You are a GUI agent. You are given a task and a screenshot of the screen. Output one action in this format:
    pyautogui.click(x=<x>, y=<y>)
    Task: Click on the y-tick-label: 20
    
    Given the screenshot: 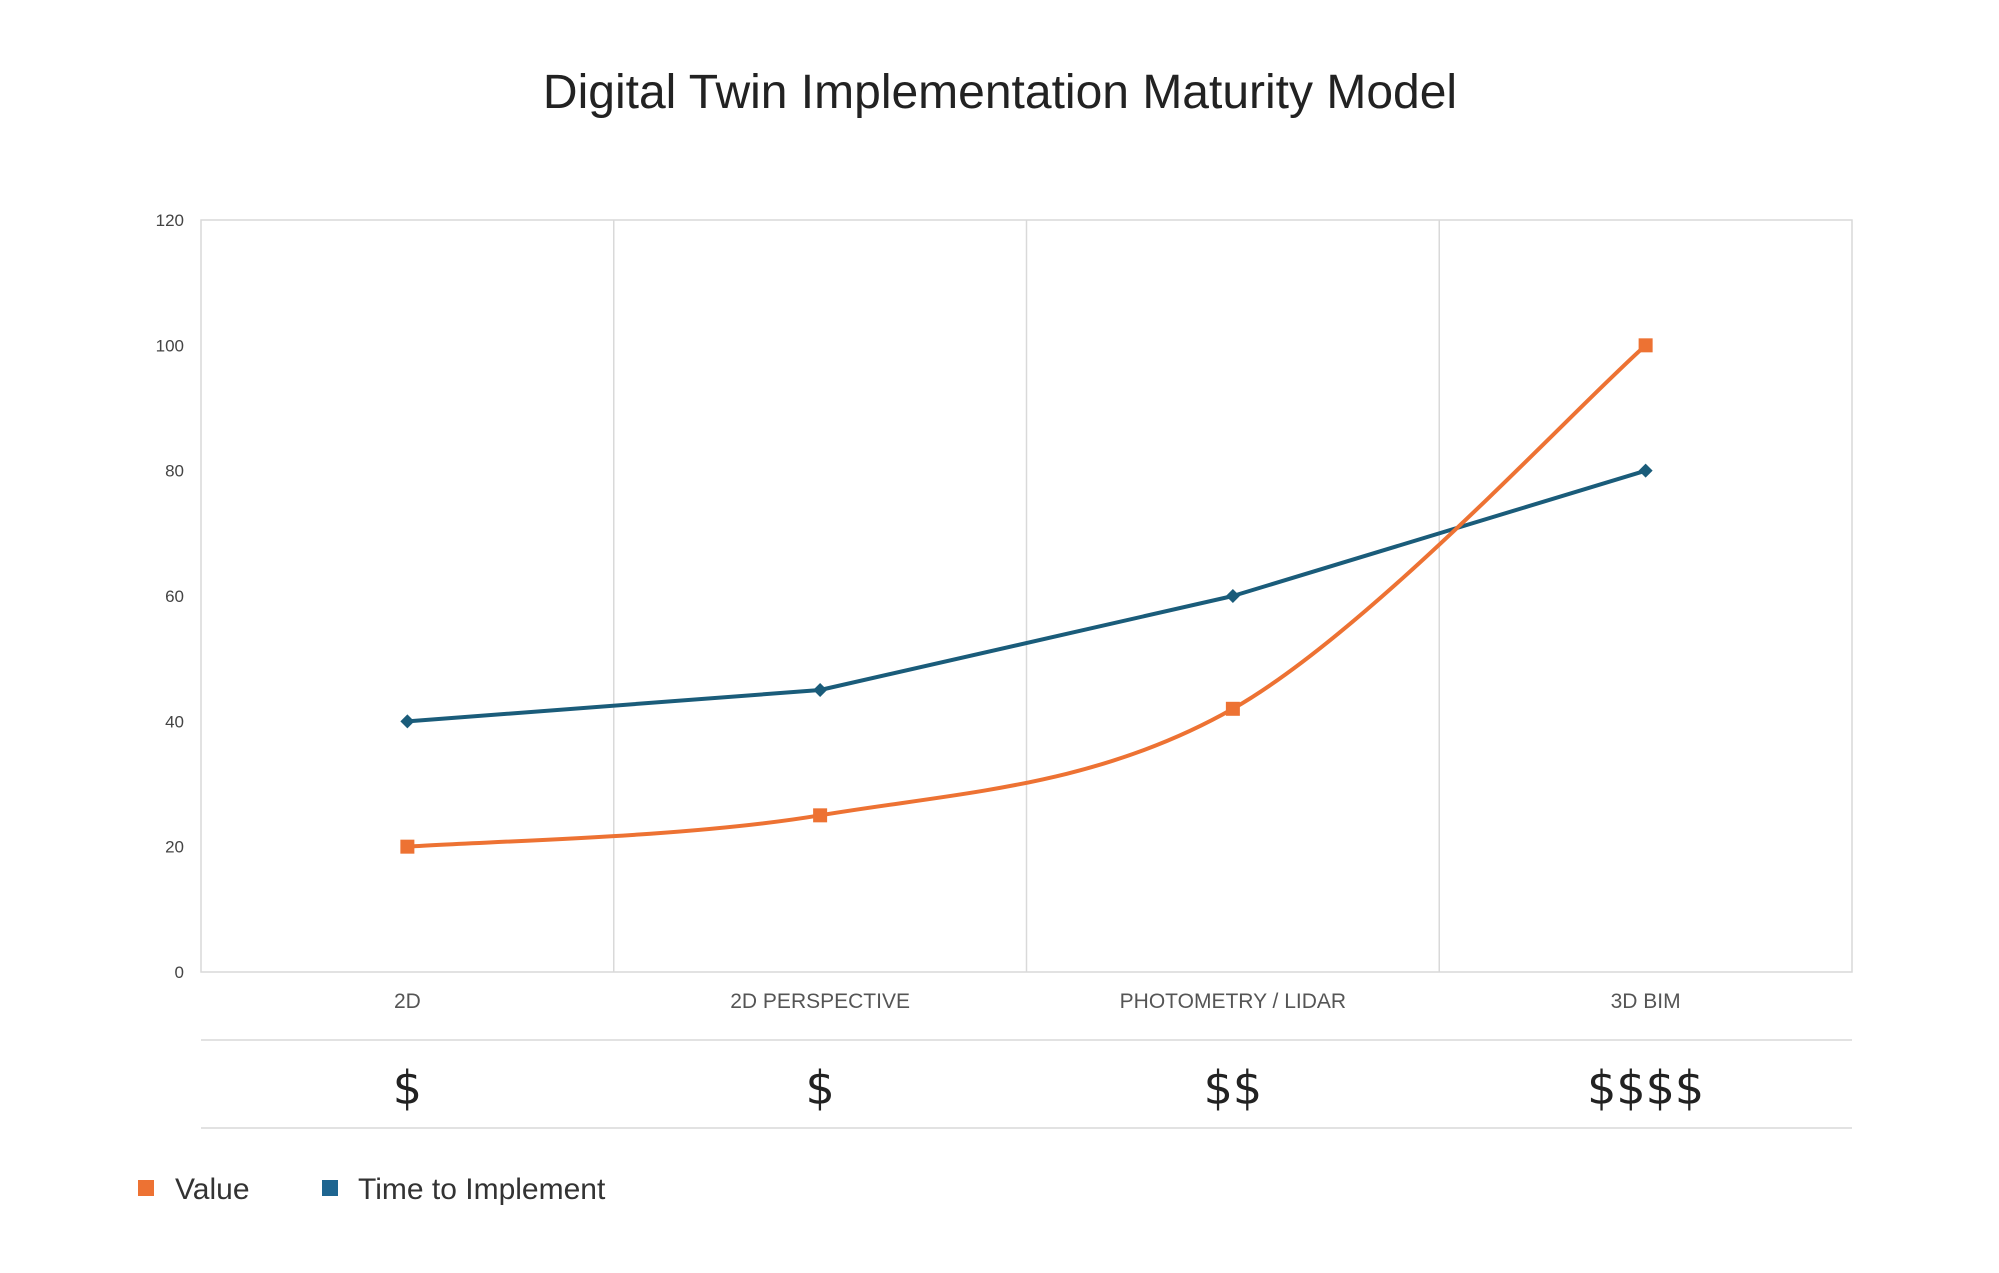 What is the action you would take?
    pyautogui.click(x=174, y=847)
    